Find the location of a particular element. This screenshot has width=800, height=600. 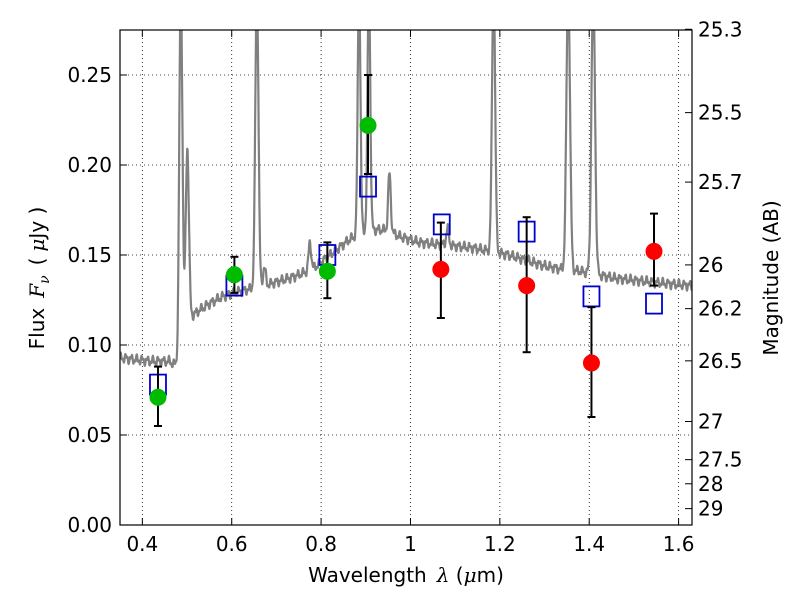

y2-axis-label: Magnitude (AB) is located at coordinates (771, 277).